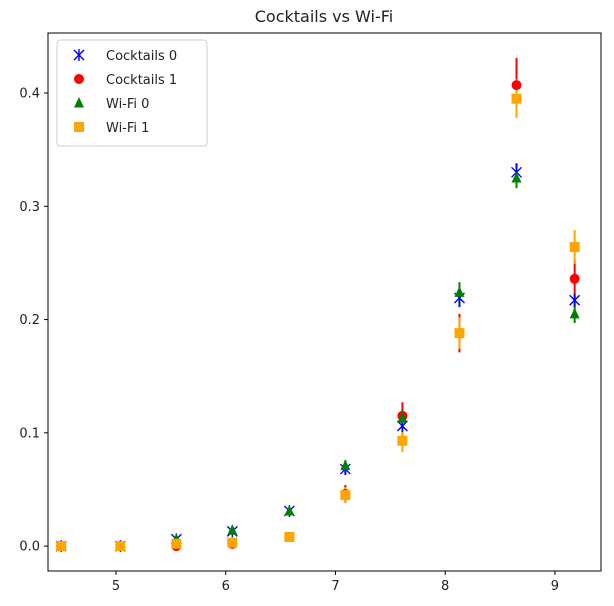  What do you see at coordinates (445, 586) in the screenshot?
I see `x-tick-label: 8` at bounding box center [445, 586].